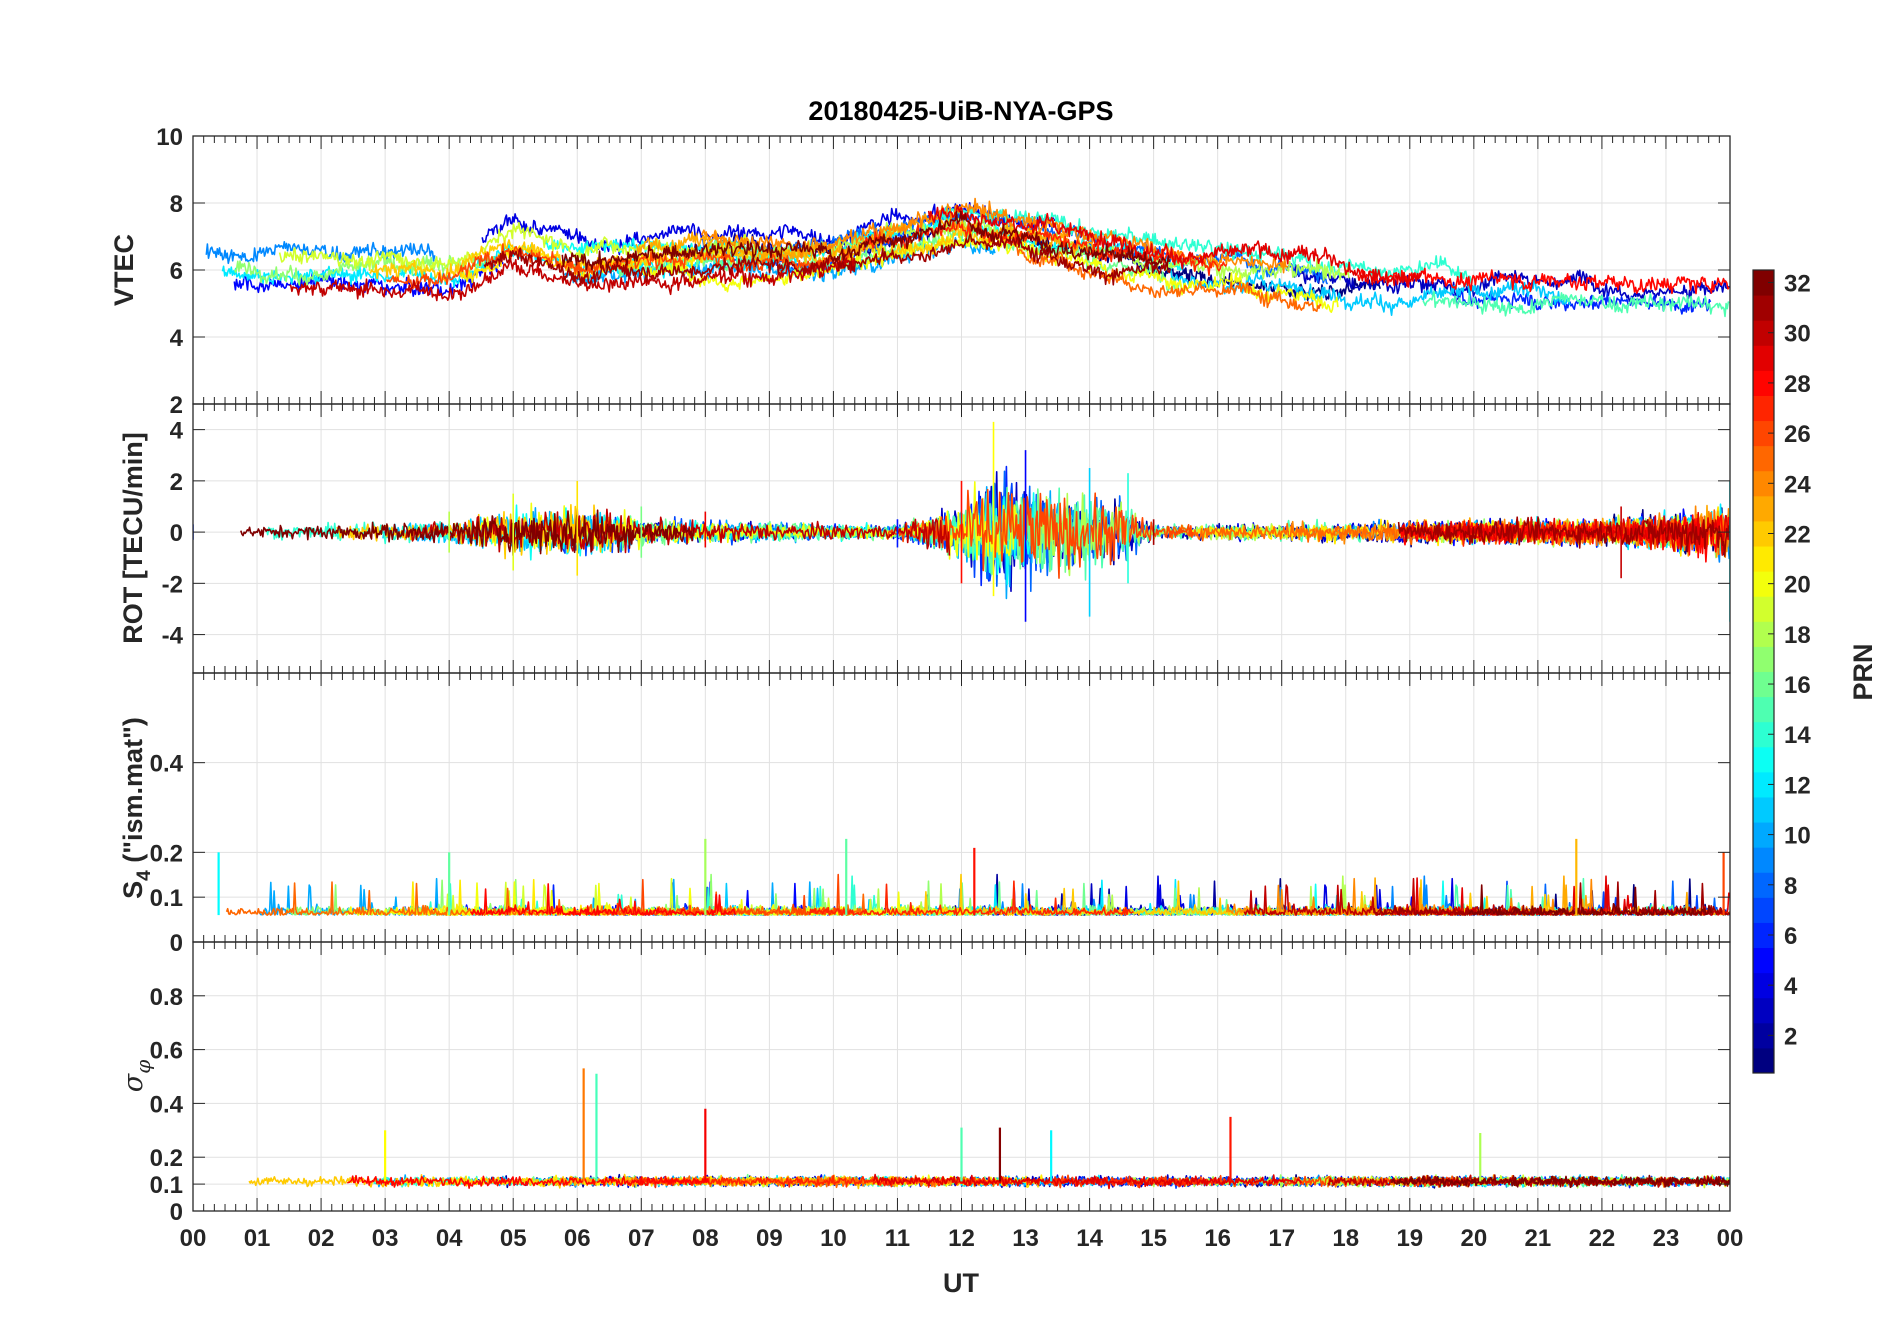 The width and height of the screenshot is (1902, 1330). Describe the element at coordinates (176, 271) in the screenshot. I see `vtec-ytick-label: 6` at that location.